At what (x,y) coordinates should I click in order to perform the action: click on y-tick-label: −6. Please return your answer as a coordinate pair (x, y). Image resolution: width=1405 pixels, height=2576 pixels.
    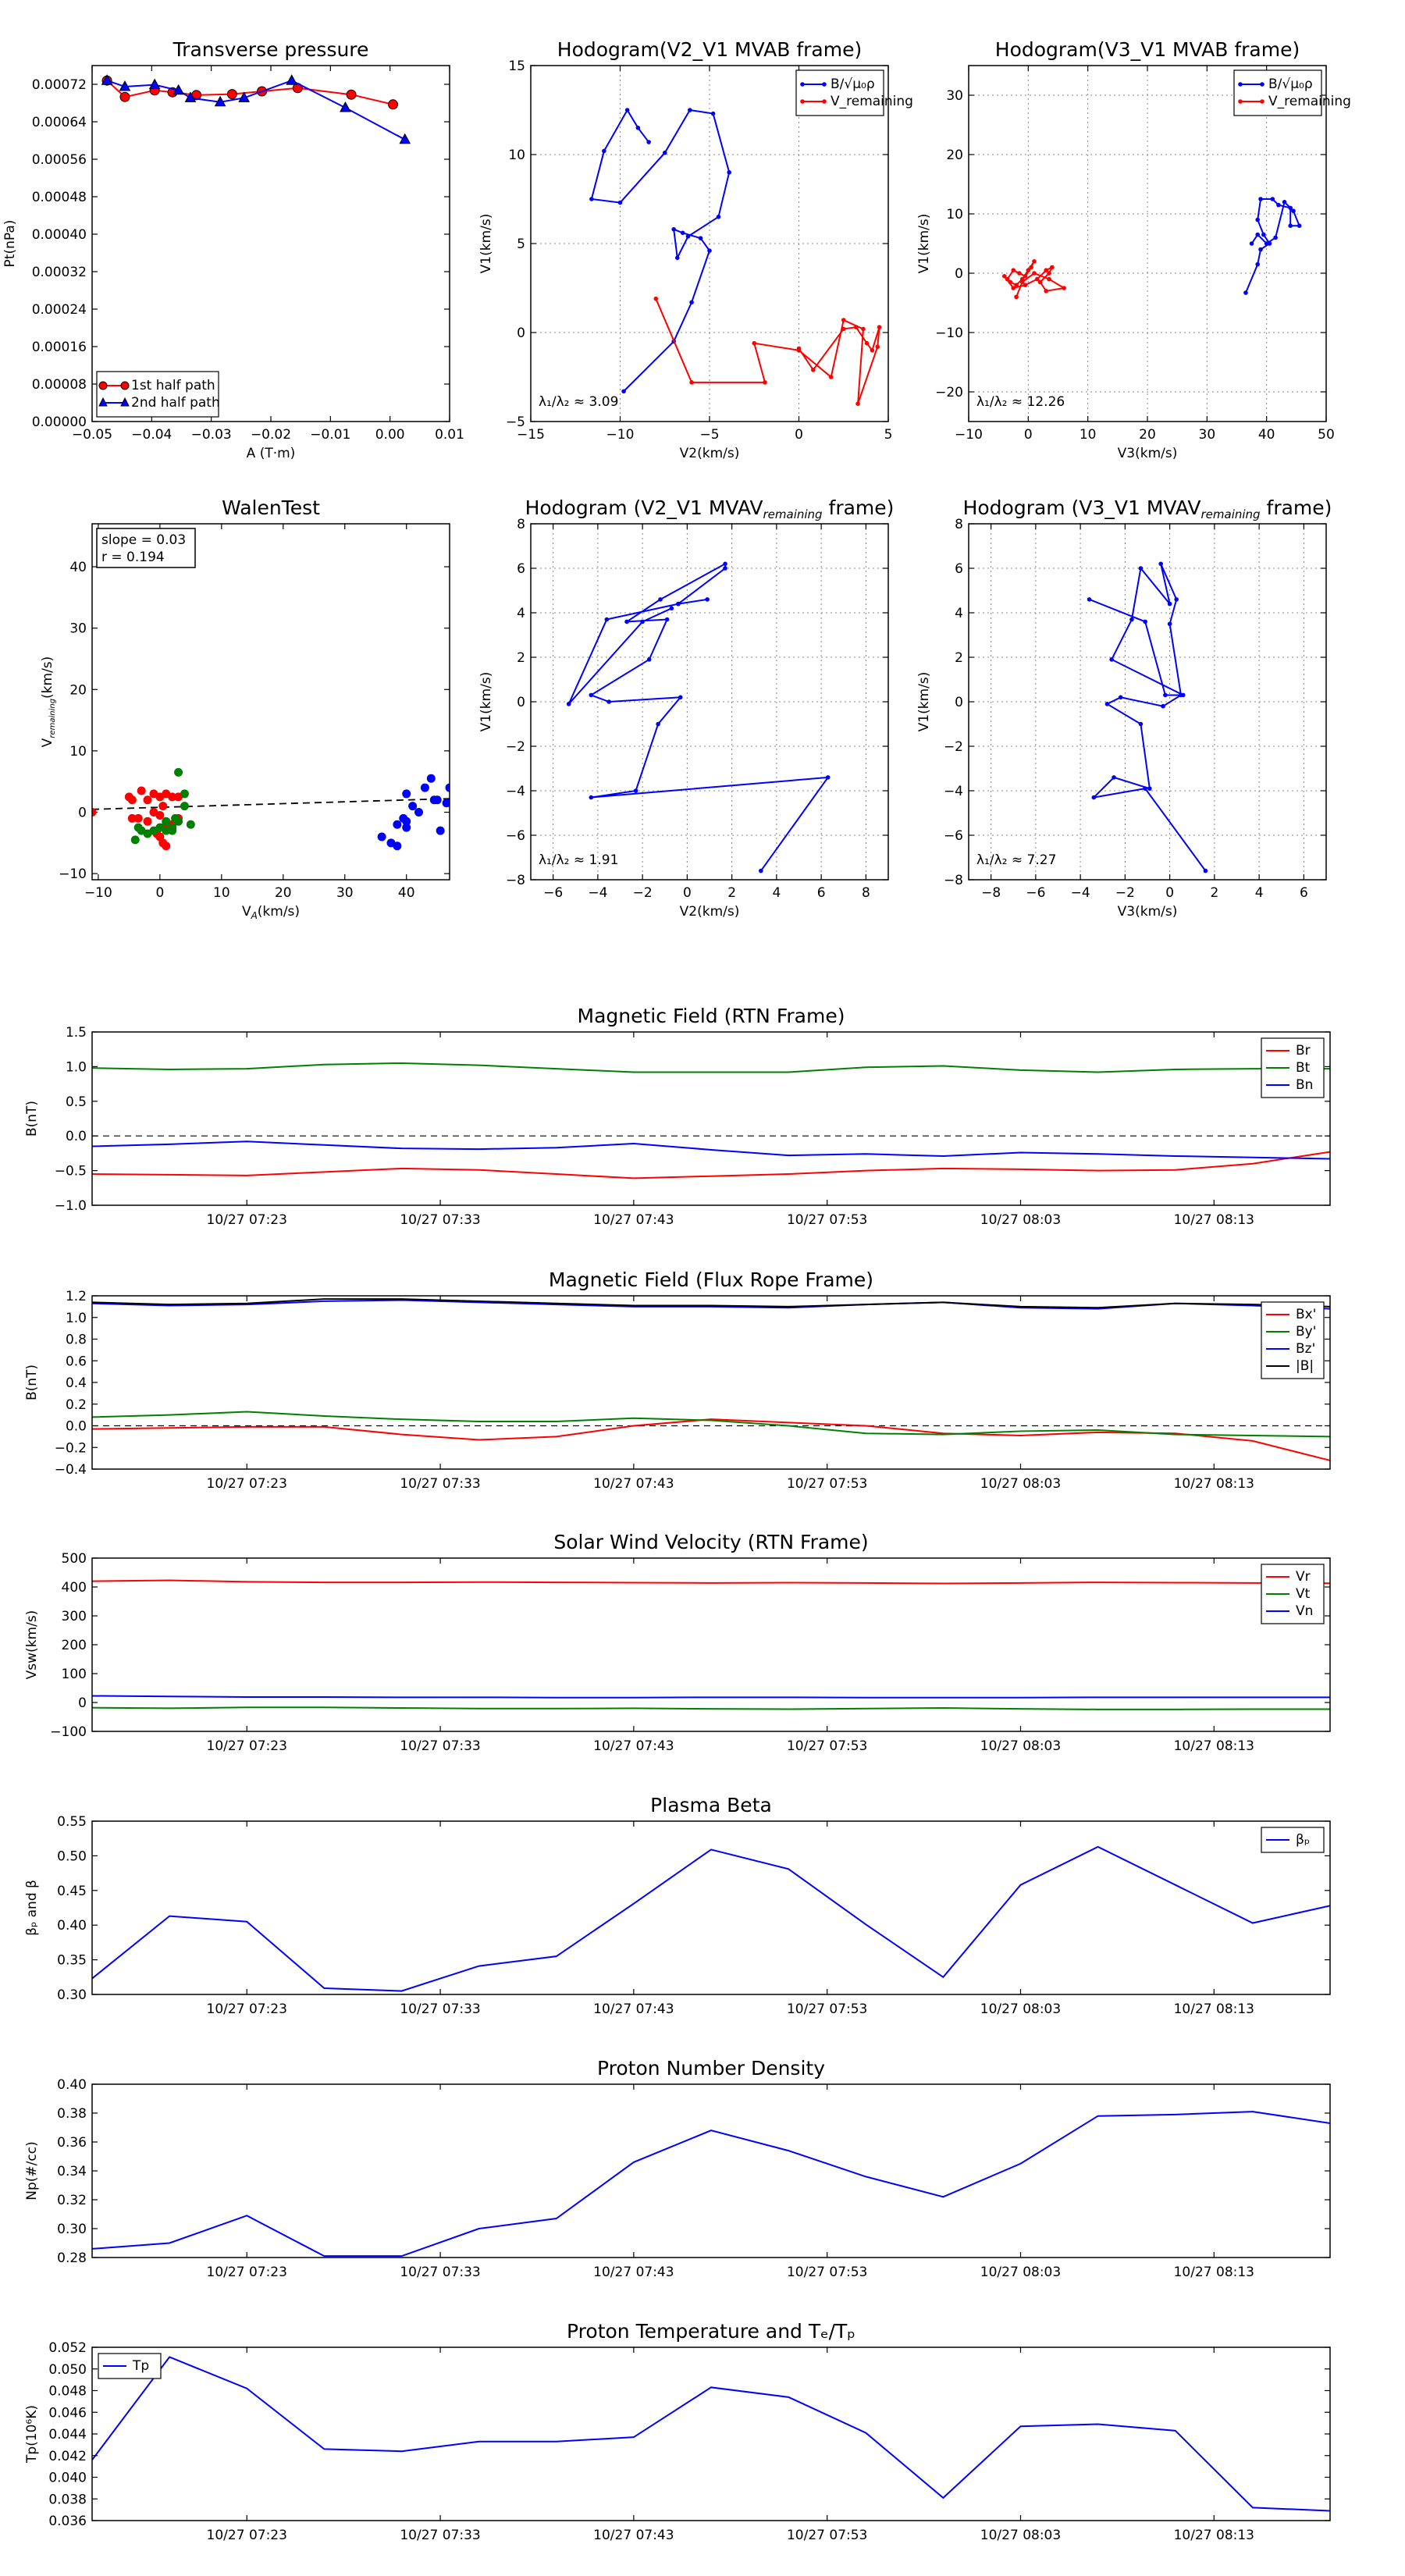
    Looking at the image, I should click on (954, 836).